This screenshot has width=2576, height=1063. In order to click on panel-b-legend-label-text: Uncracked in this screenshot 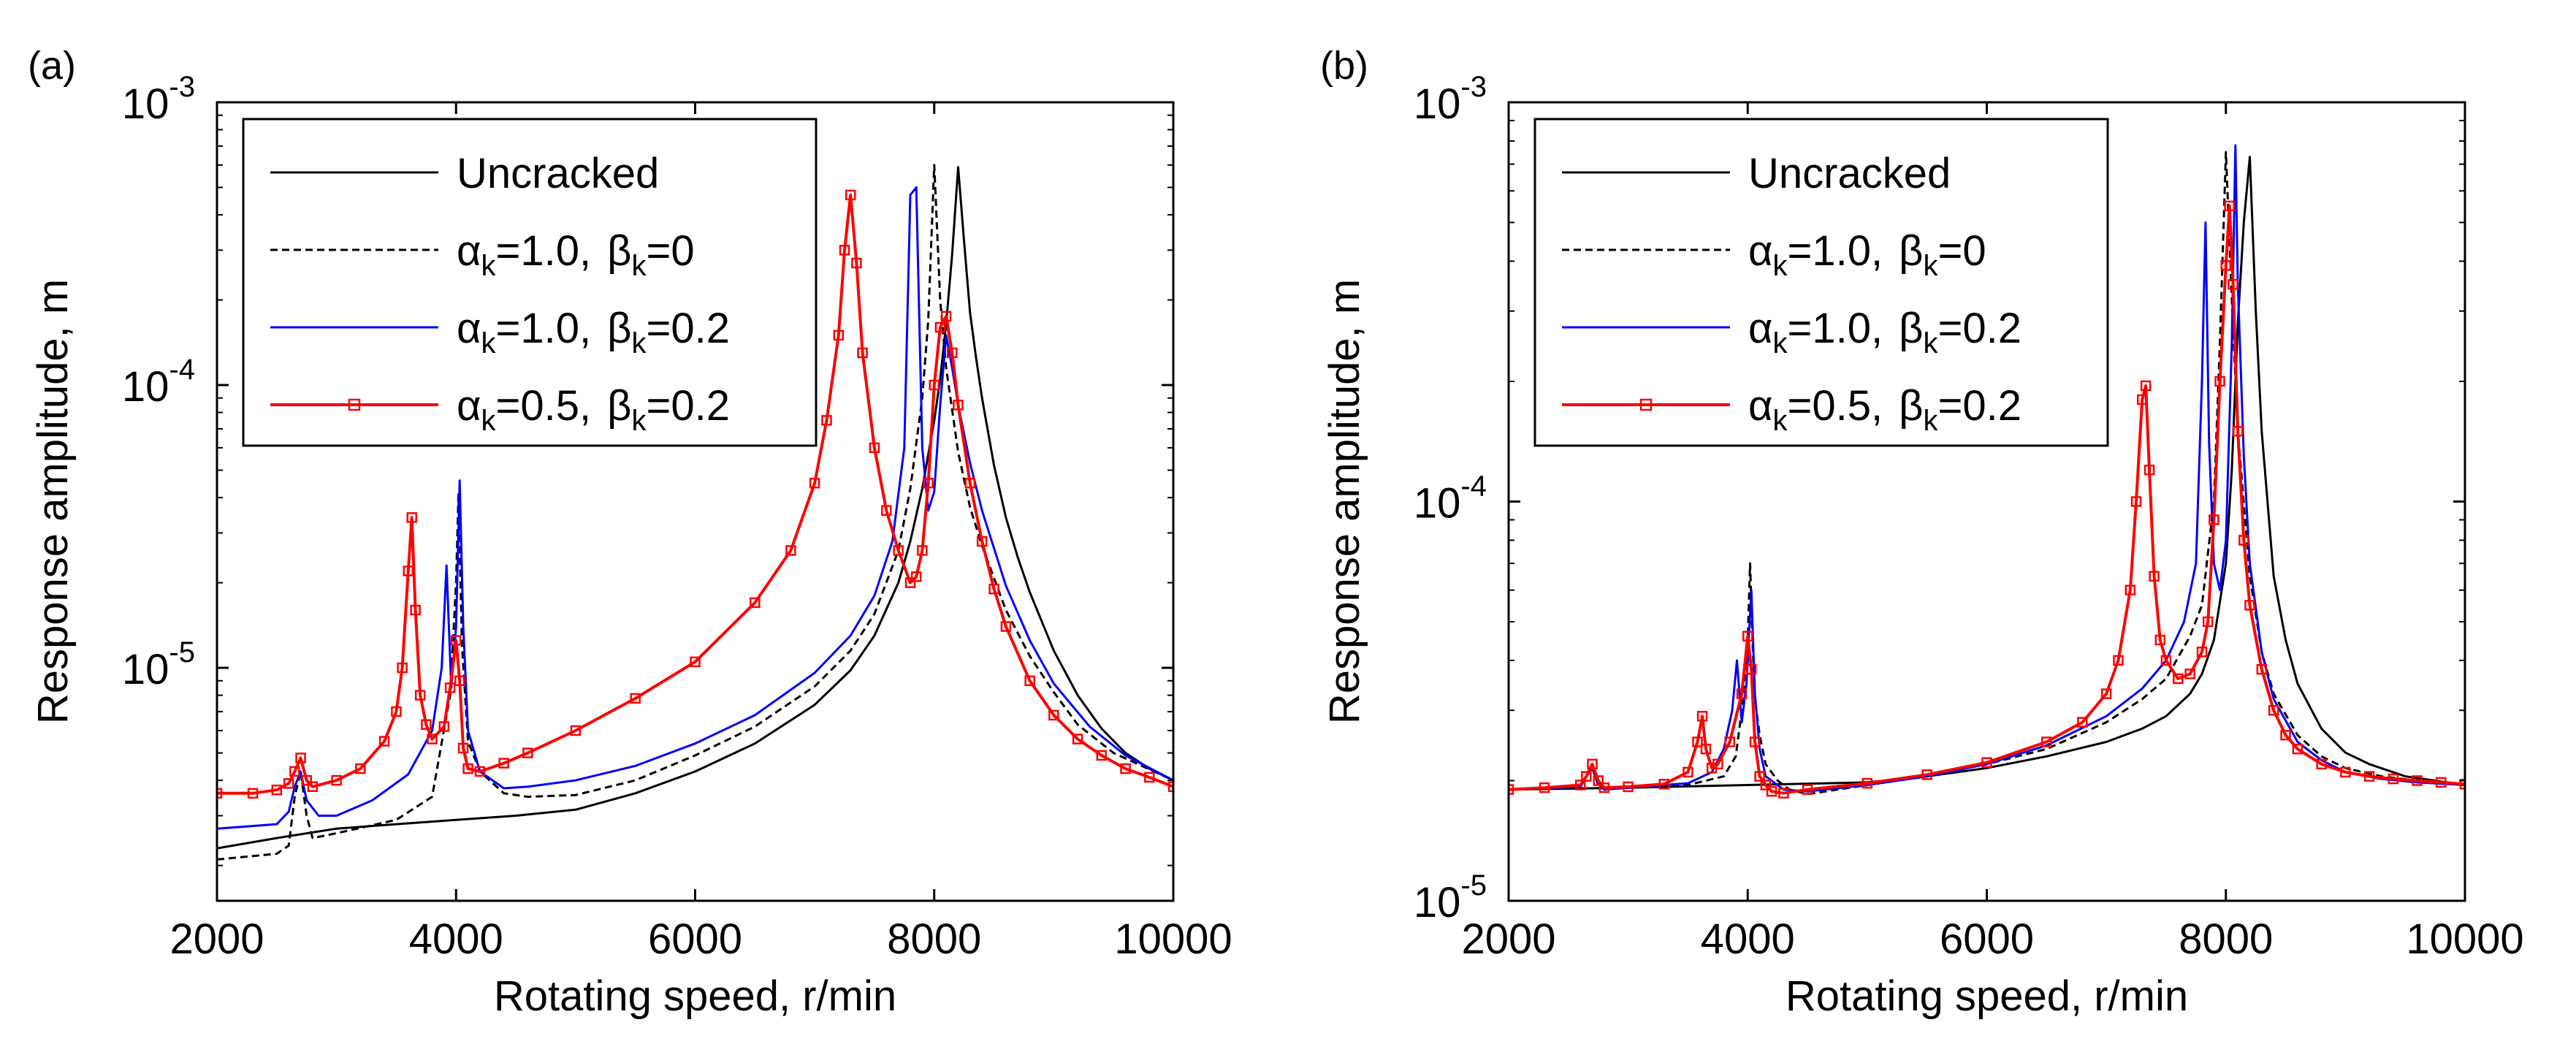, I will do `click(1850, 173)`.